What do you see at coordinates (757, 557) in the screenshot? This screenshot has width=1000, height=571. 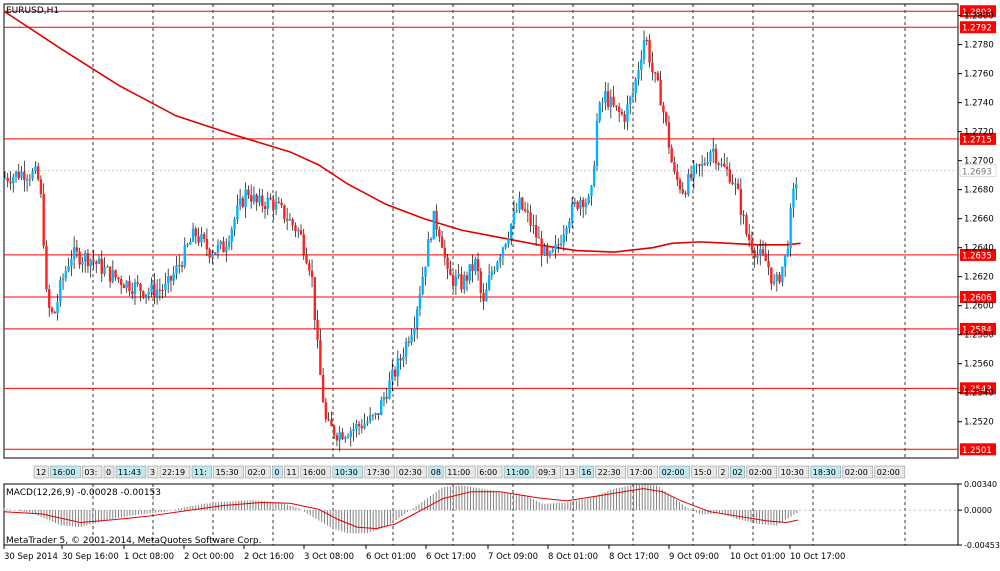 I see `time-tick-label: 10 Oct 01:00` at bounding box center [757, 557].